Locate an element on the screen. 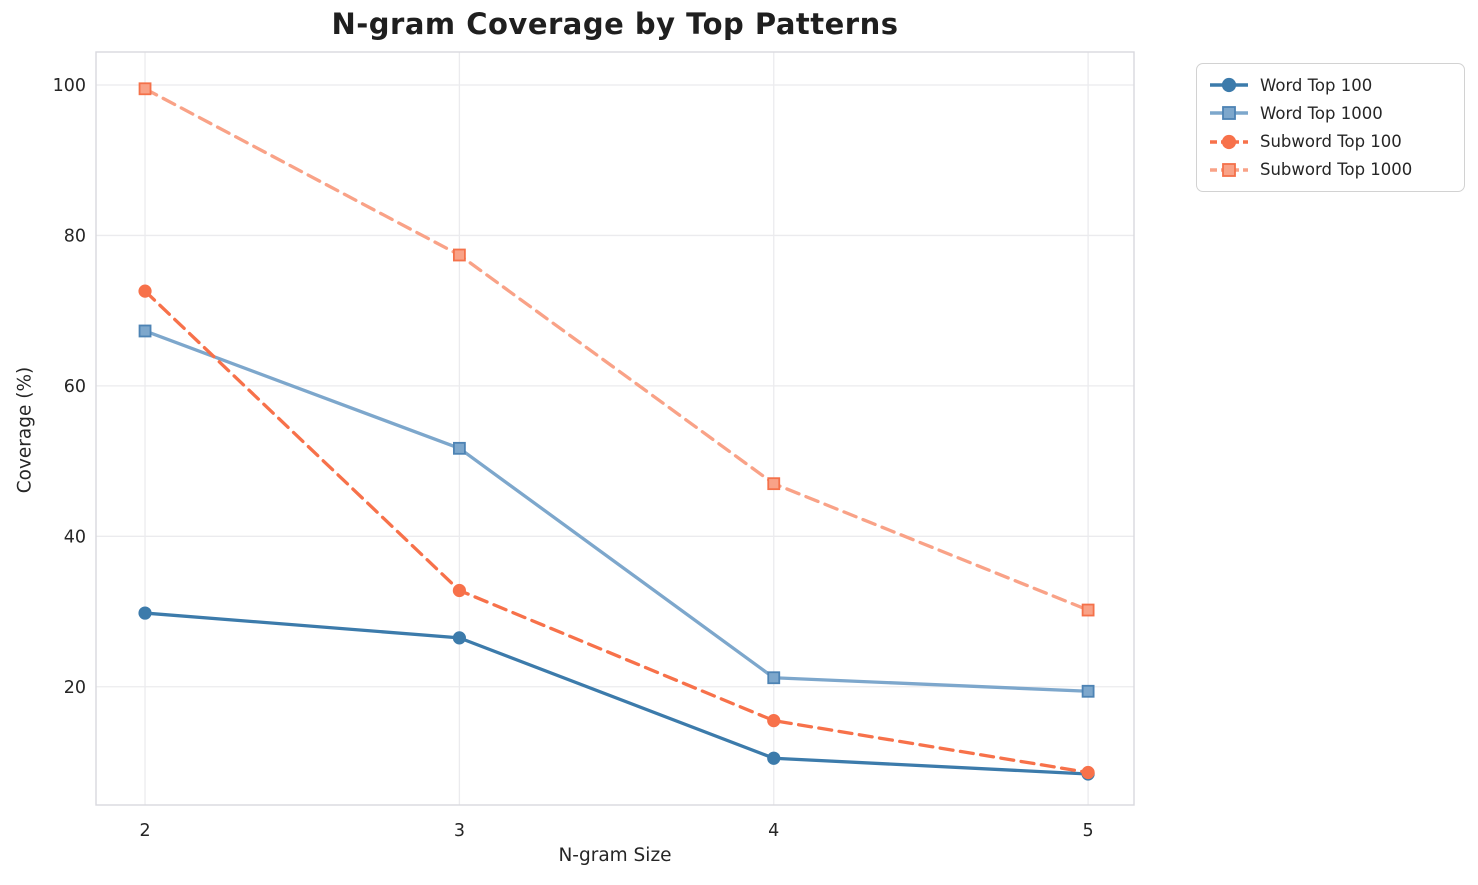 This screenshot has width=1478, height=885. y-tick-label: 40 is located at coordinates (75, 537).